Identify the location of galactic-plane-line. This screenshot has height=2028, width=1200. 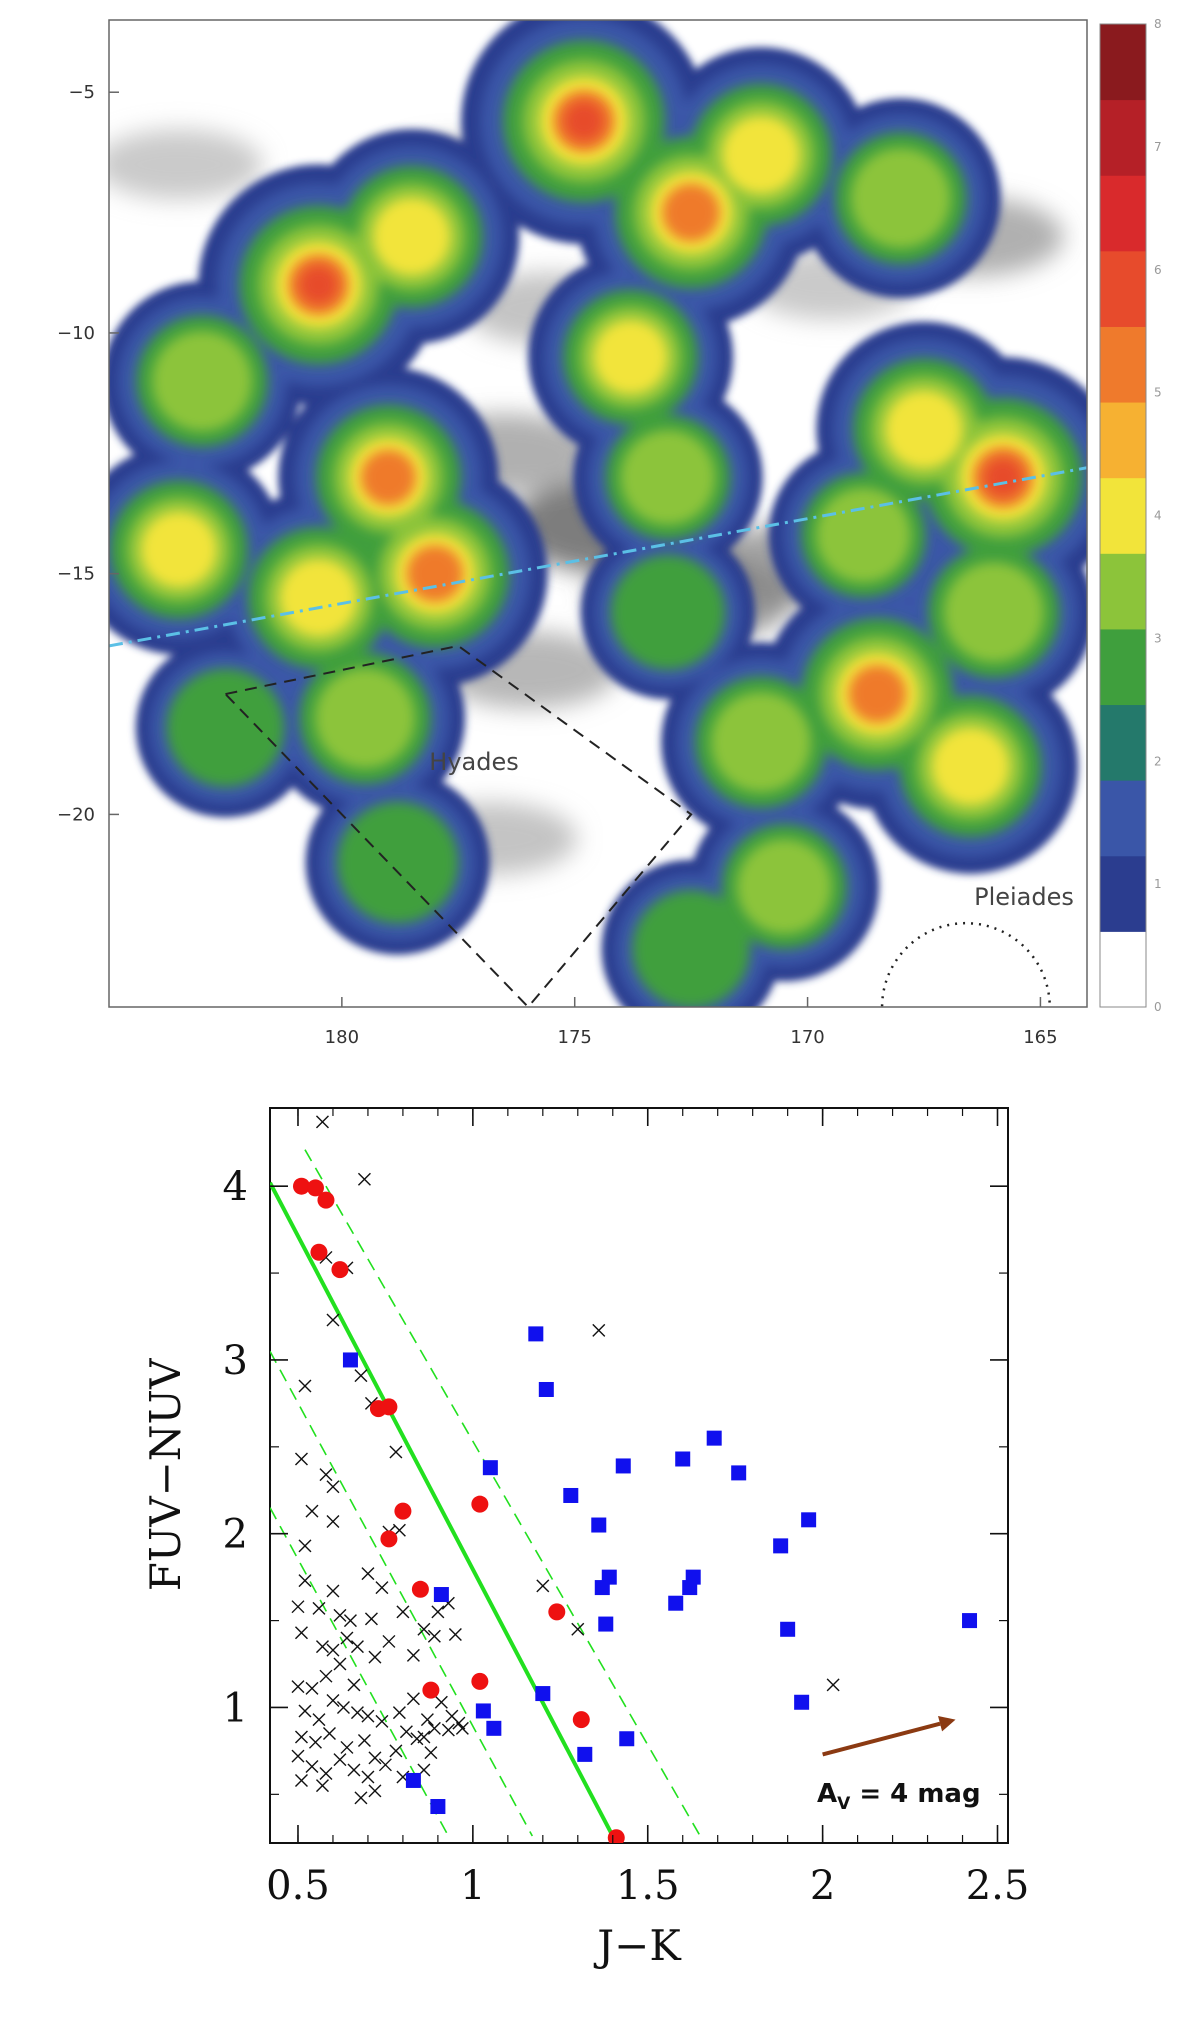
(598, 557).